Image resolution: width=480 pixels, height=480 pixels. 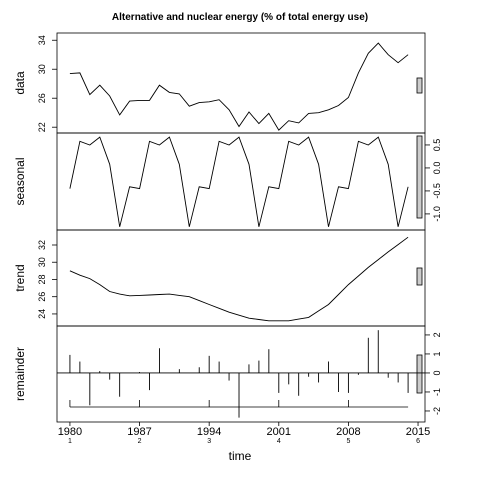 I want to click on y-axis-label: remainder, so click(x=20, y=374).